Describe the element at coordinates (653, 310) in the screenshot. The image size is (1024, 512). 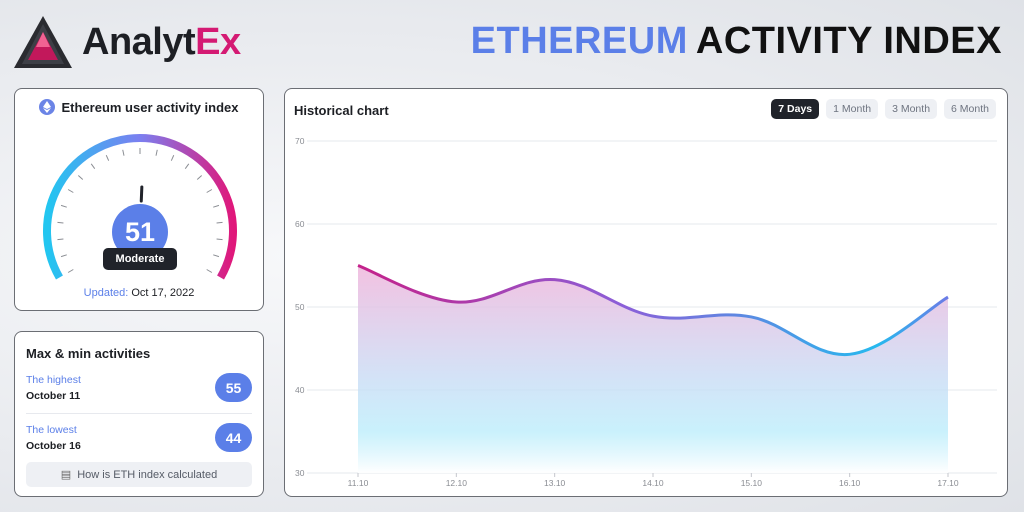
I see `chart-line` at that location.